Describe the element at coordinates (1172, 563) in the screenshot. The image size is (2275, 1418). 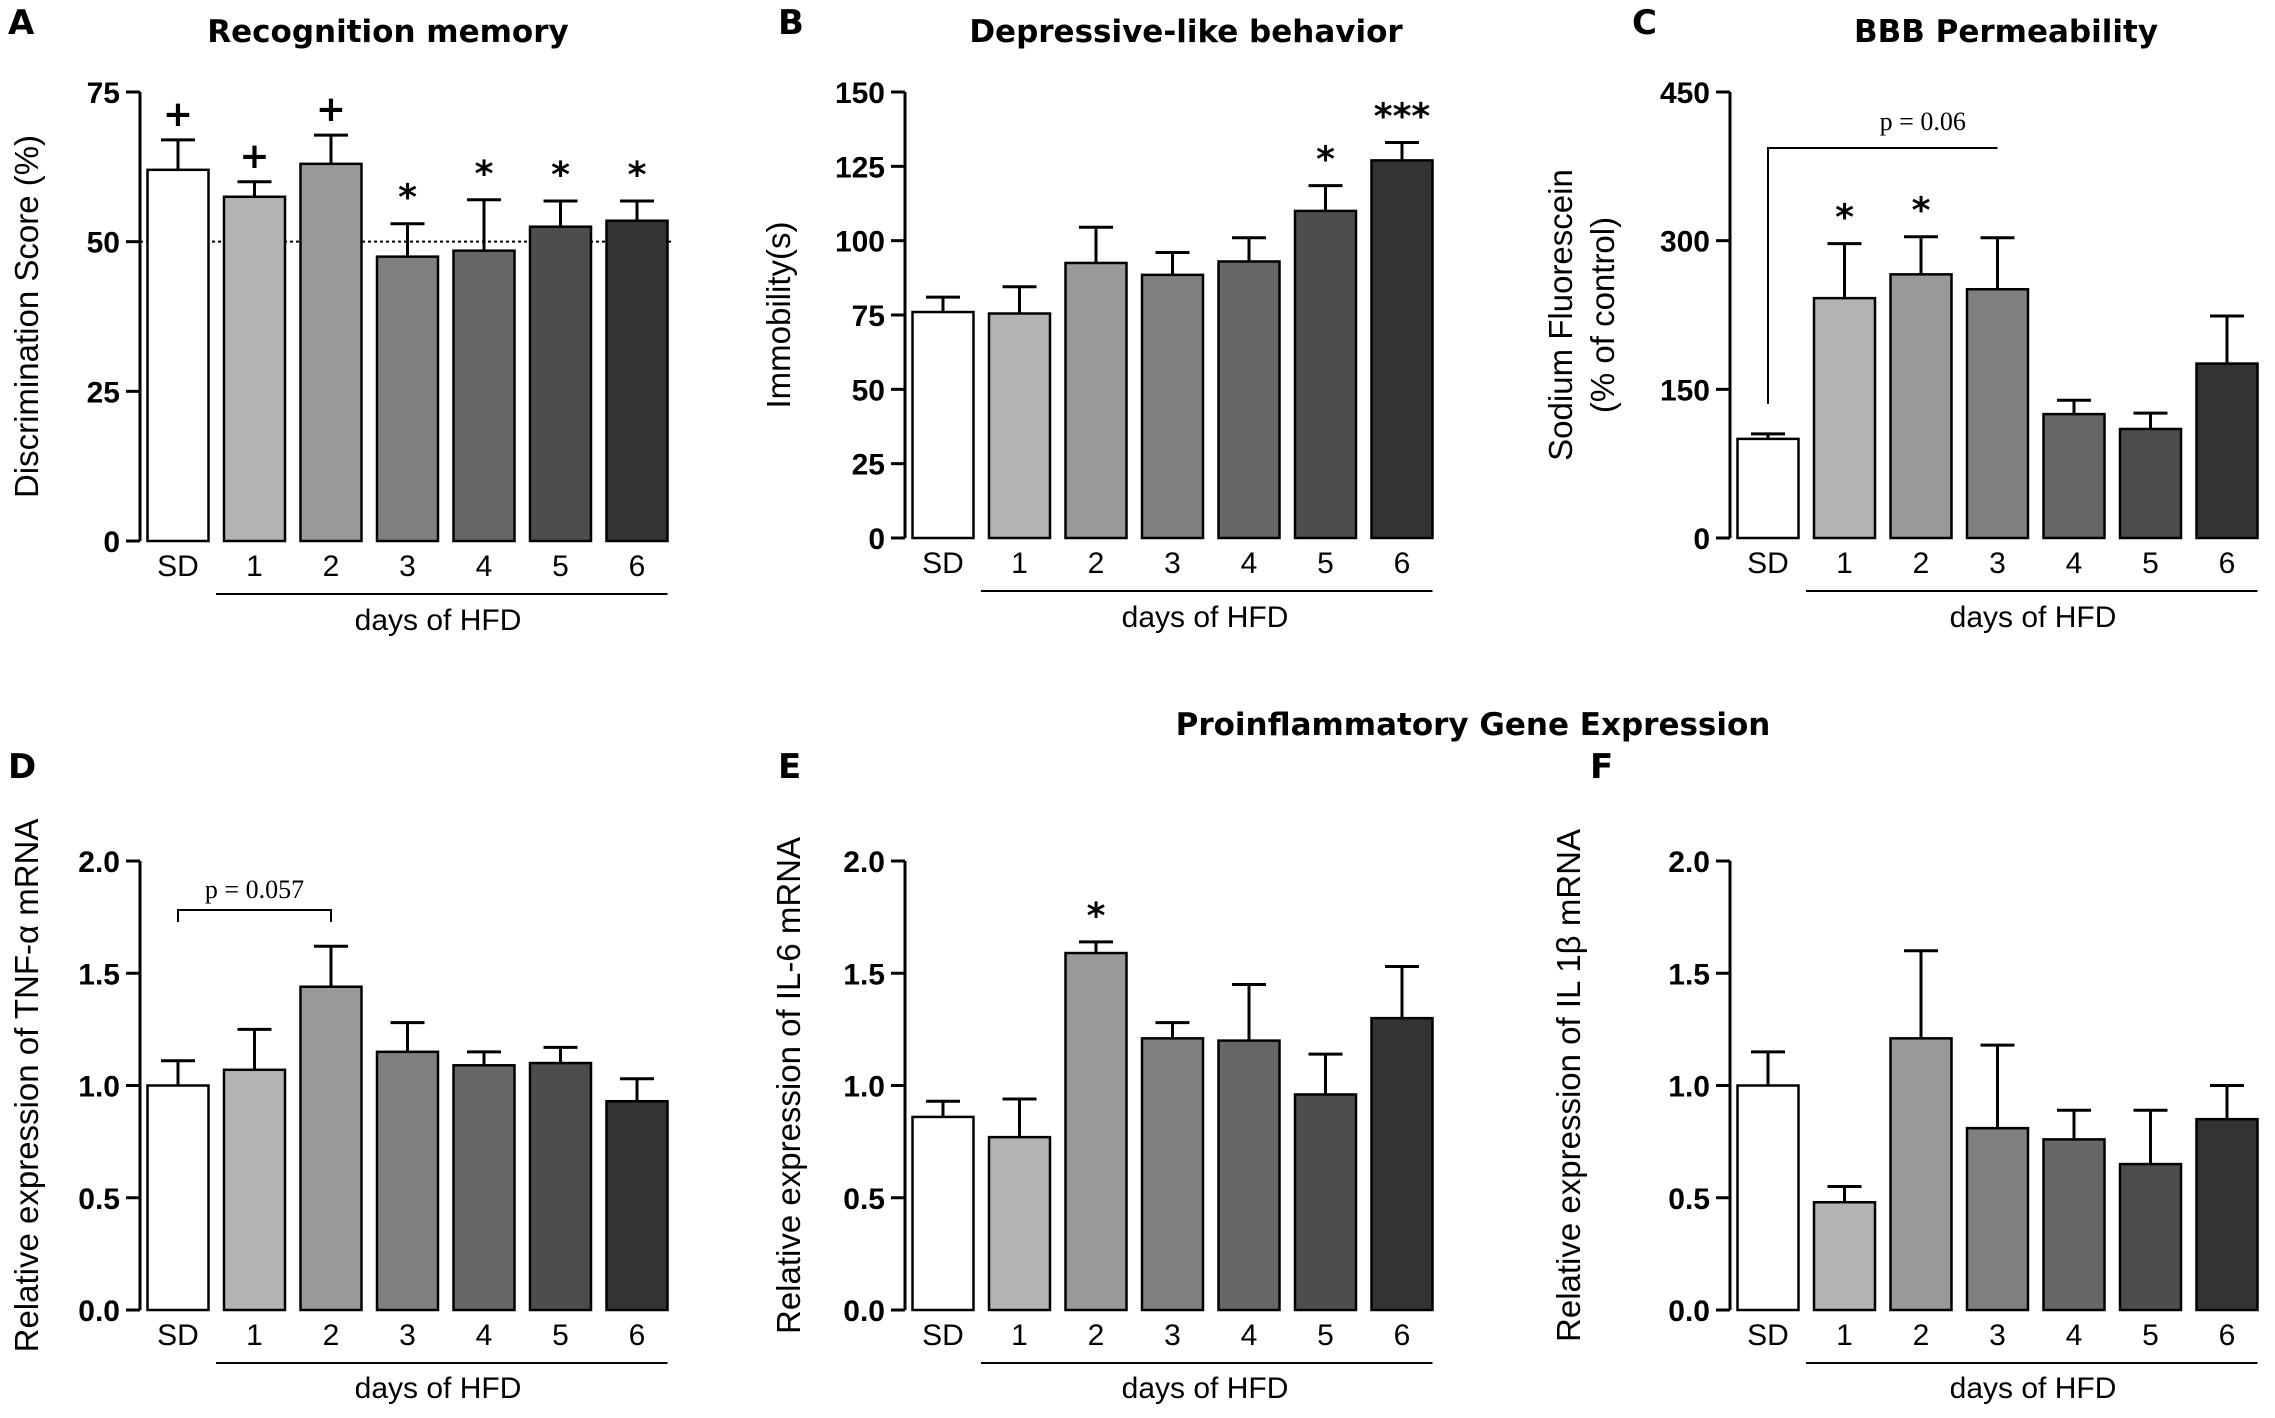
I see `panel-b-category-label: 3` at that location.